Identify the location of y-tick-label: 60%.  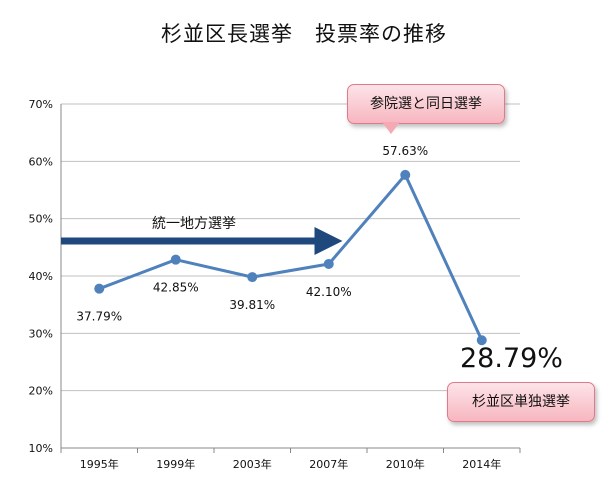
(41, 161).